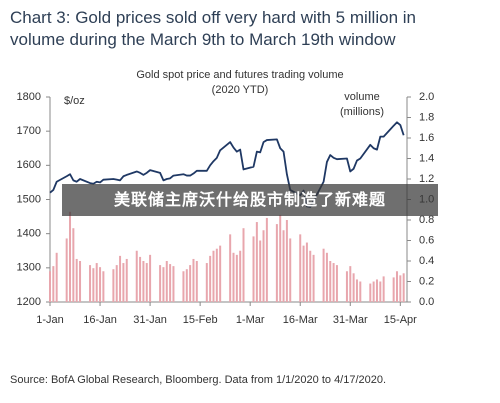 This screenshot has width=500, height=403. Describe the element at coordinates (29, 131) in the screenshot. I see `y-tick-label: 1700` at that location.